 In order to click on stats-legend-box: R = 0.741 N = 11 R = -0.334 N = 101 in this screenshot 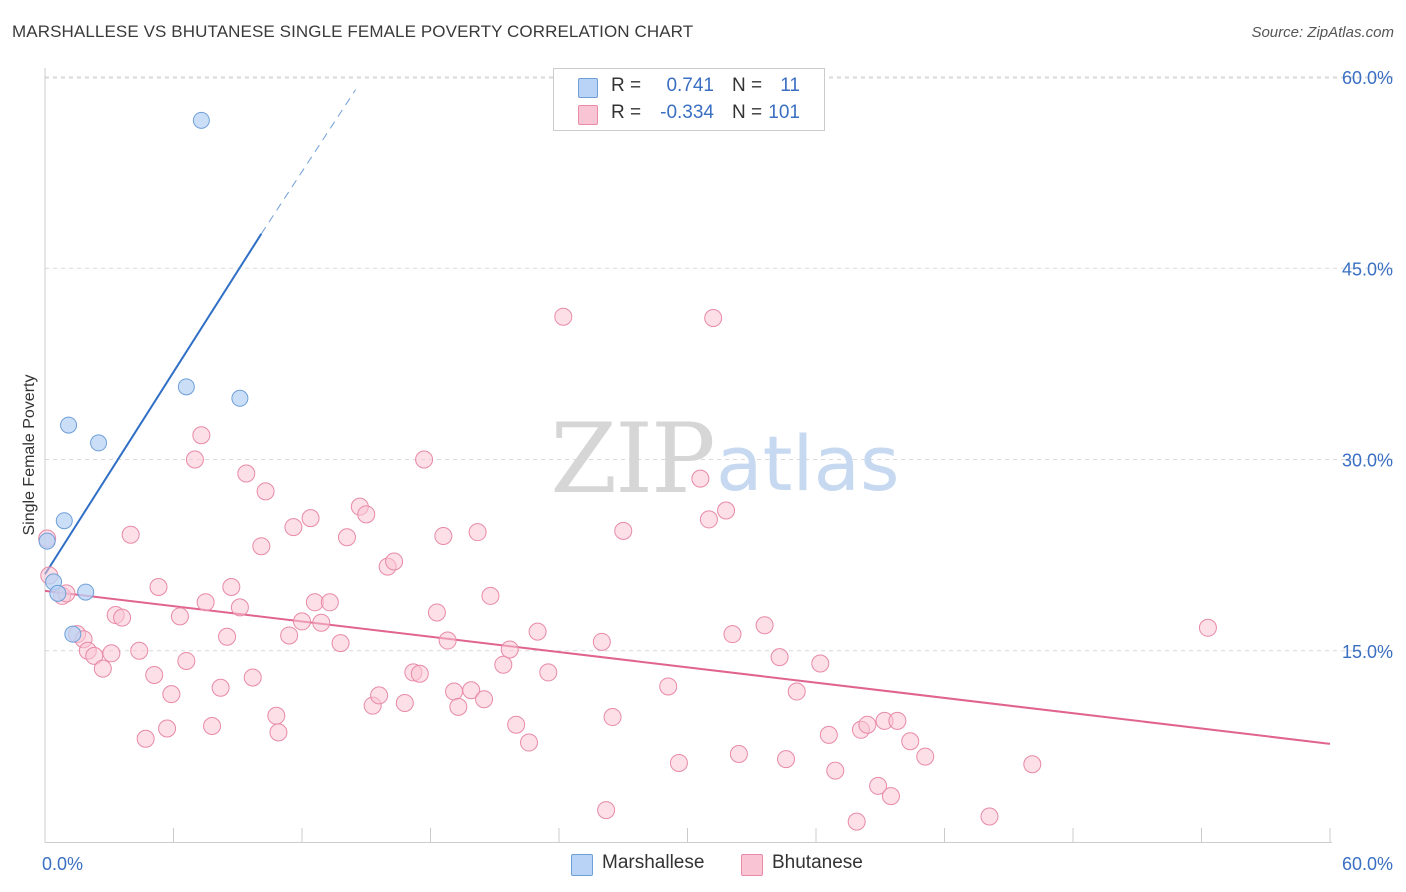, I will do `click(689, 99)`.